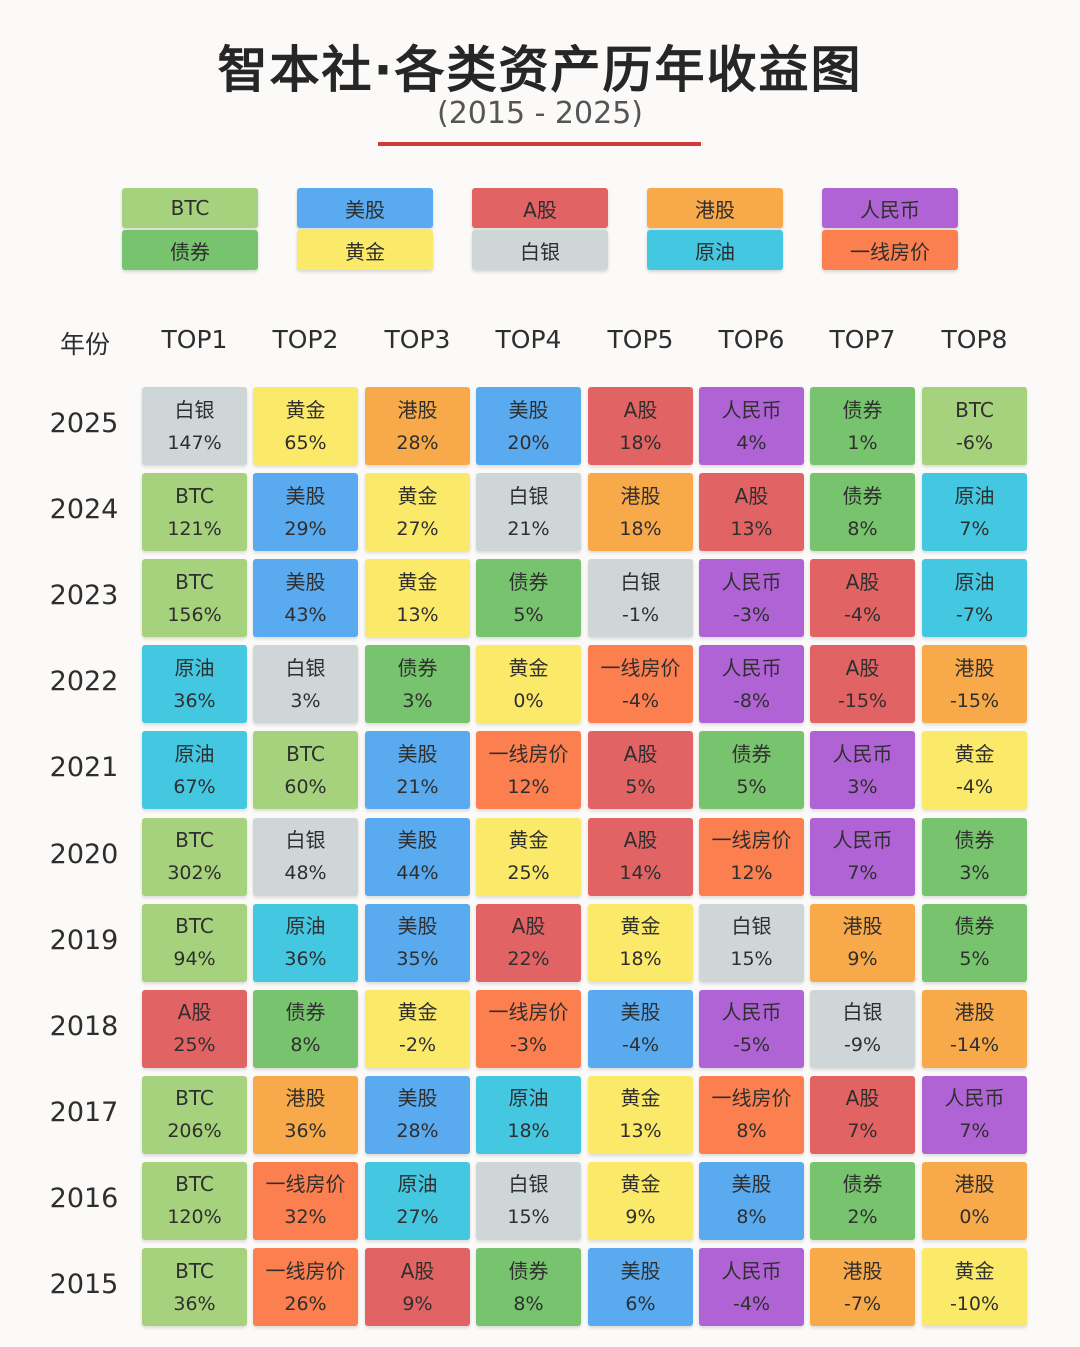  I want to click on return-cell: A股 -4%, so click(862, 598).